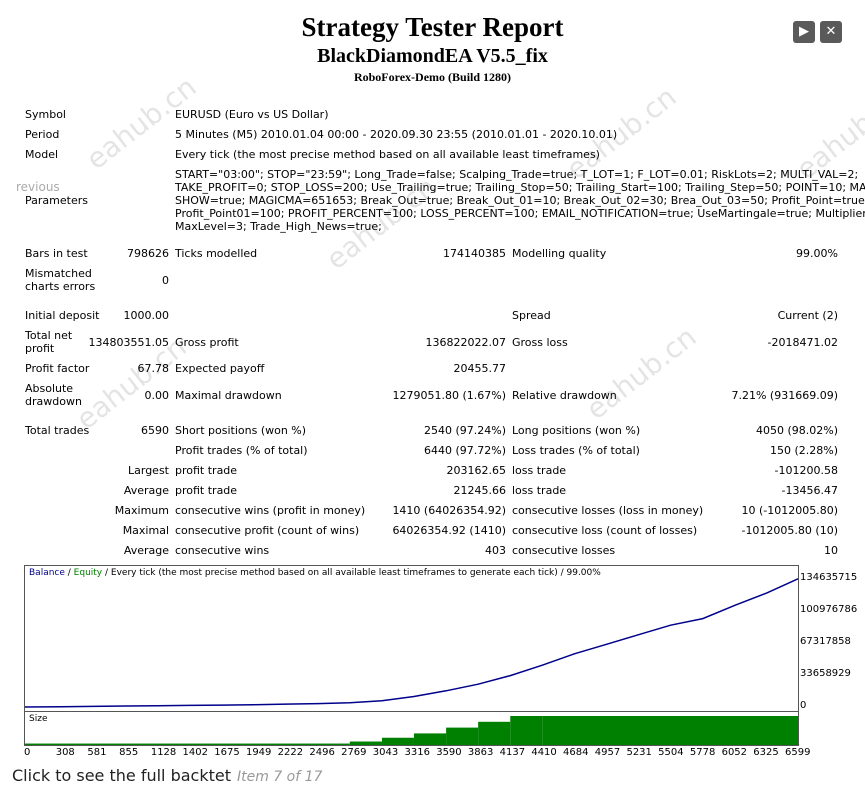  Describe the element at coordinates (411, 728) in the screenshot. I see `size-chart: Size` at that location.